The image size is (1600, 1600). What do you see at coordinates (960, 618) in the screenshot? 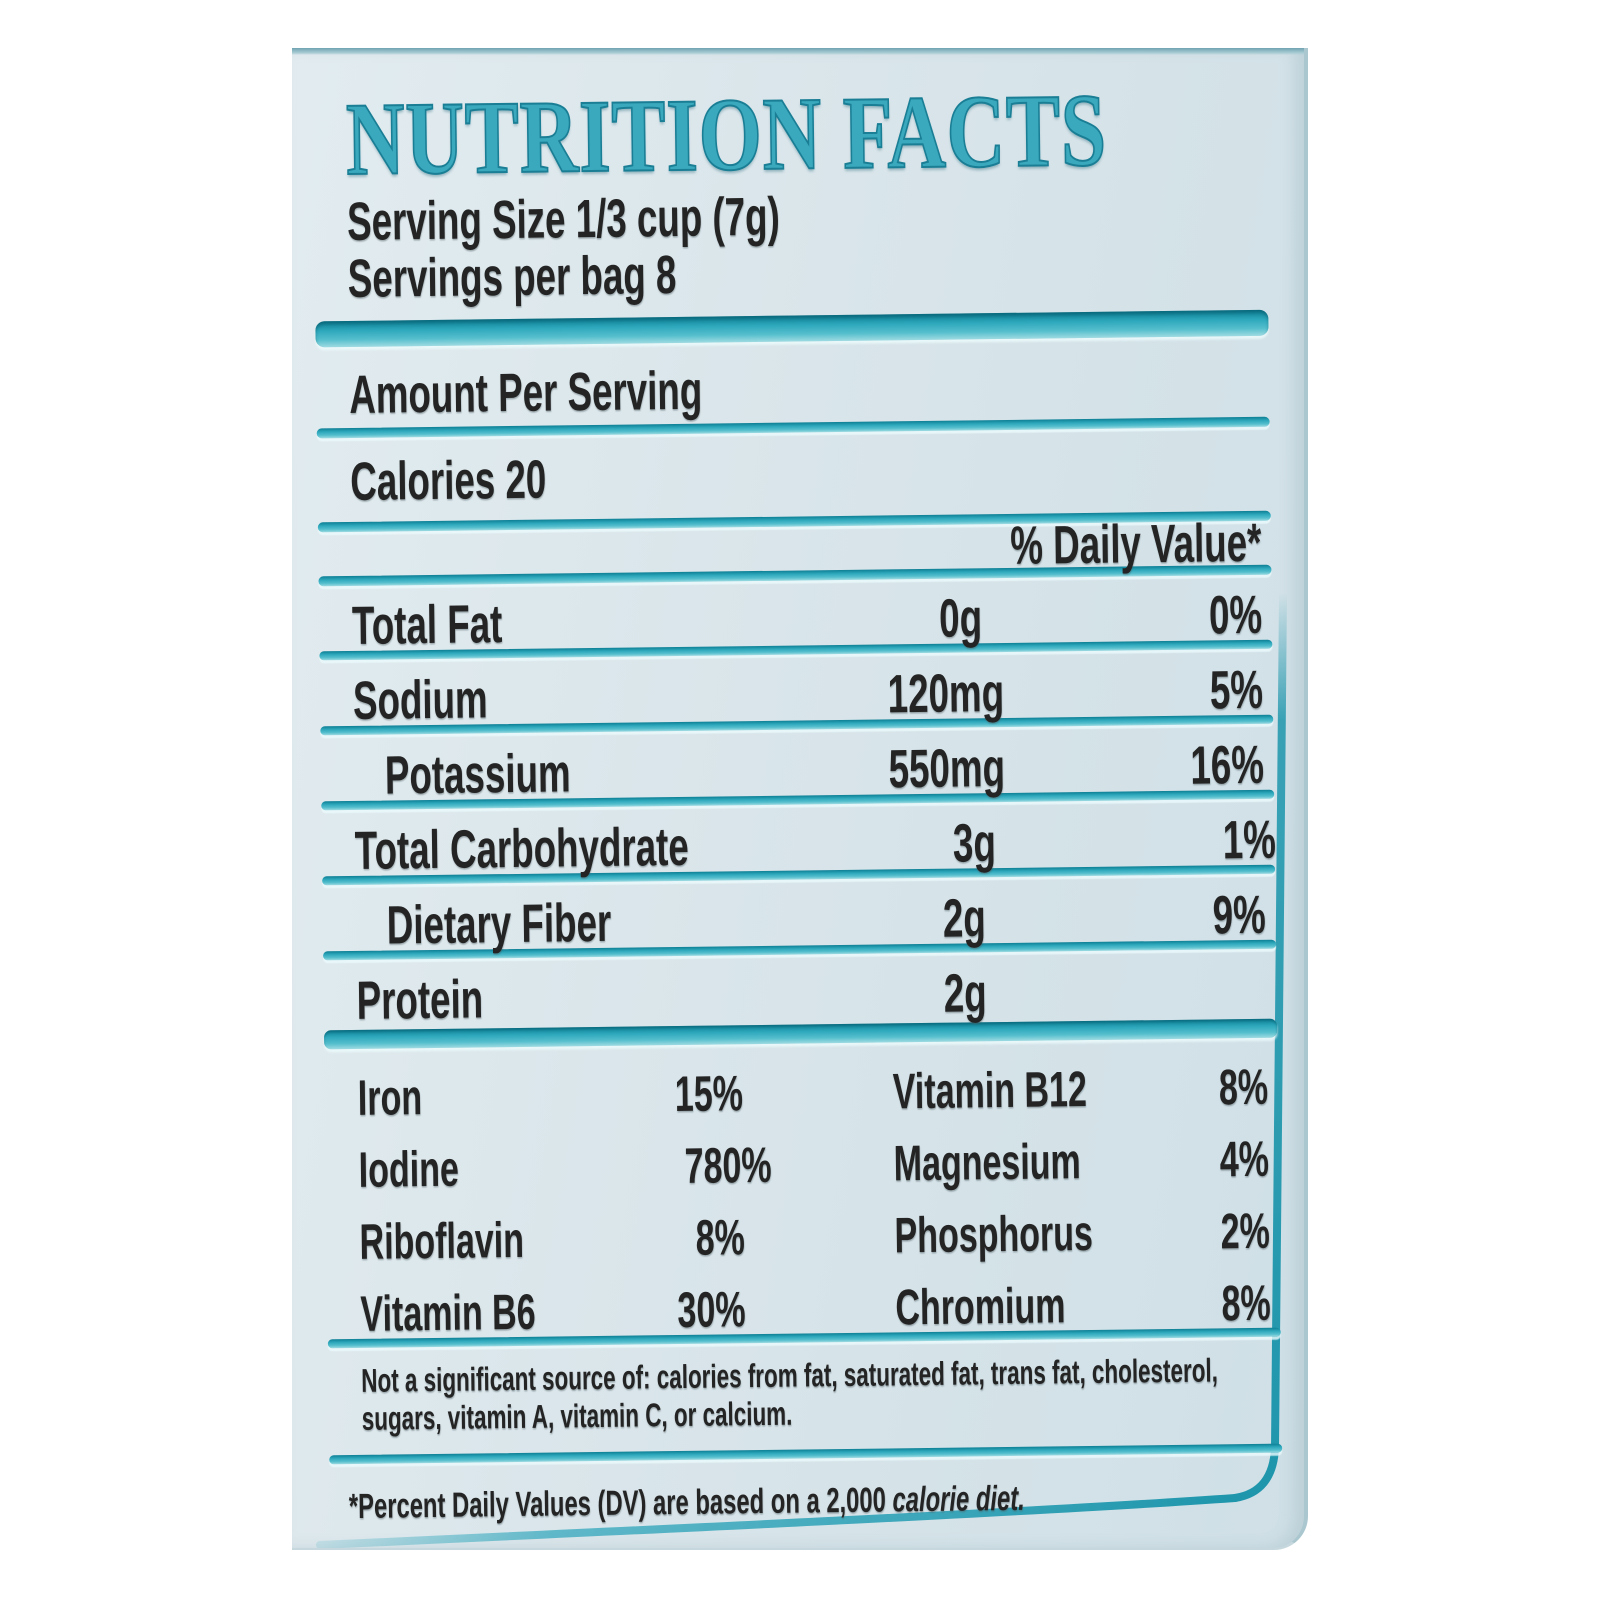
I see `nutrient-amount: 0g` at bounding box center [960, 618].